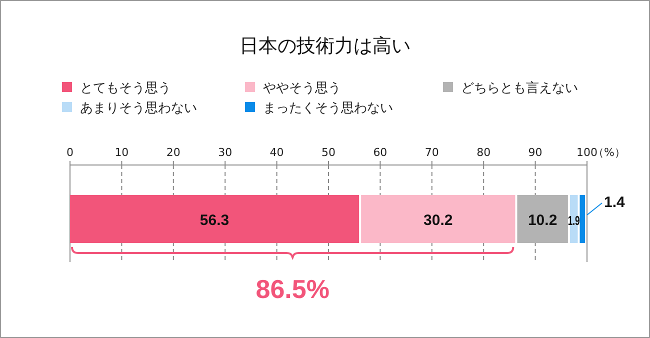 This screenshot has width=650, height=338. Describe the element at coordinates (215, 220) in the screenshot. I see `data-label: 56.3` at that location.